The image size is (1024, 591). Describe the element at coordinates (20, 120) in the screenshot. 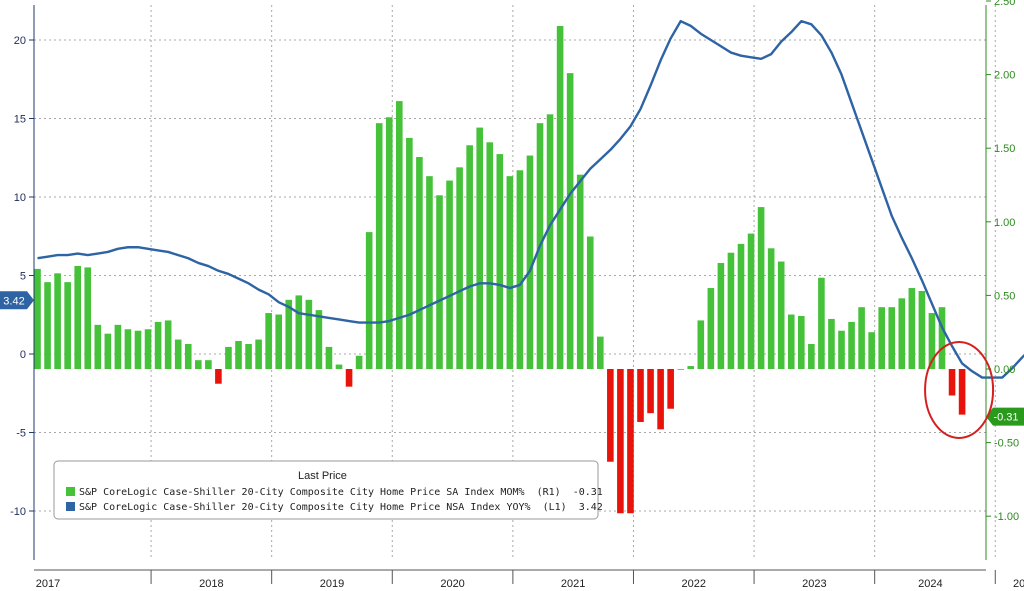

I see `left-tick-label: 15` at that location.